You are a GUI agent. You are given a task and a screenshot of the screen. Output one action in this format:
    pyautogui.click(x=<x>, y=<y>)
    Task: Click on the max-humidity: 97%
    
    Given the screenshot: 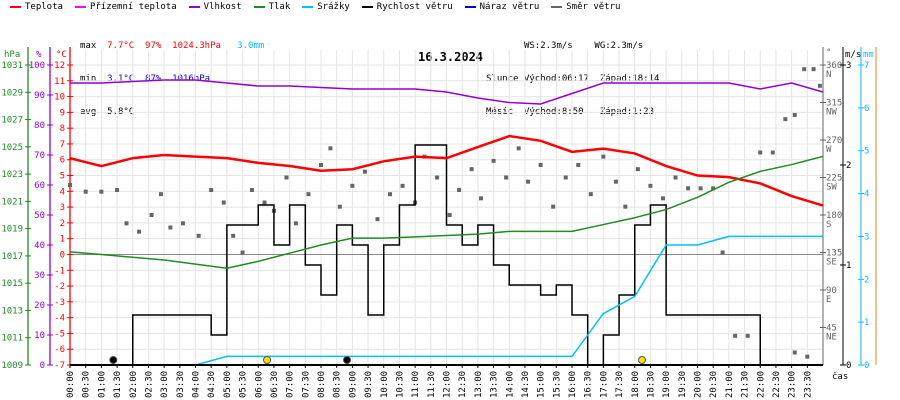 What is the action you would take?
    pyautogui.click(x=153, y=46)
    